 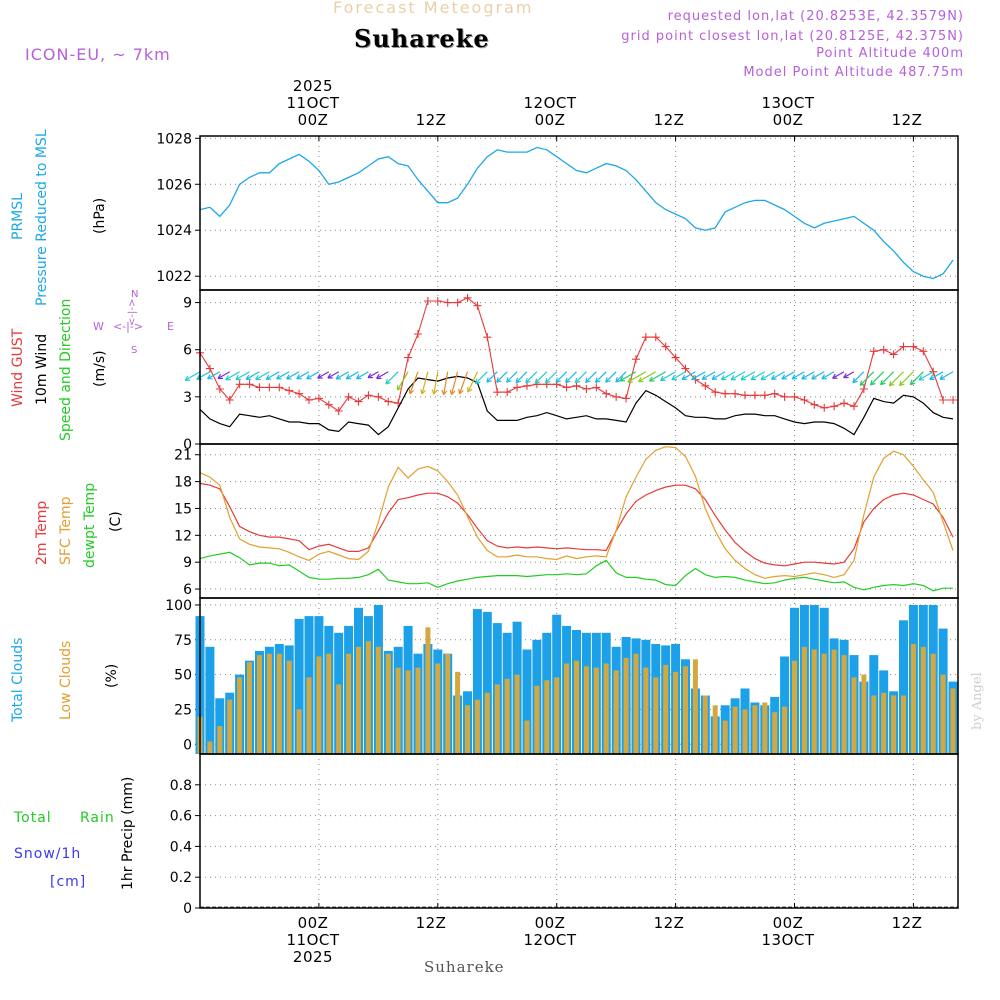 What do you see at coordinates (903, 687) in the screenshot?
I see `total-cloud-bar` at bounding box center [903, 687].